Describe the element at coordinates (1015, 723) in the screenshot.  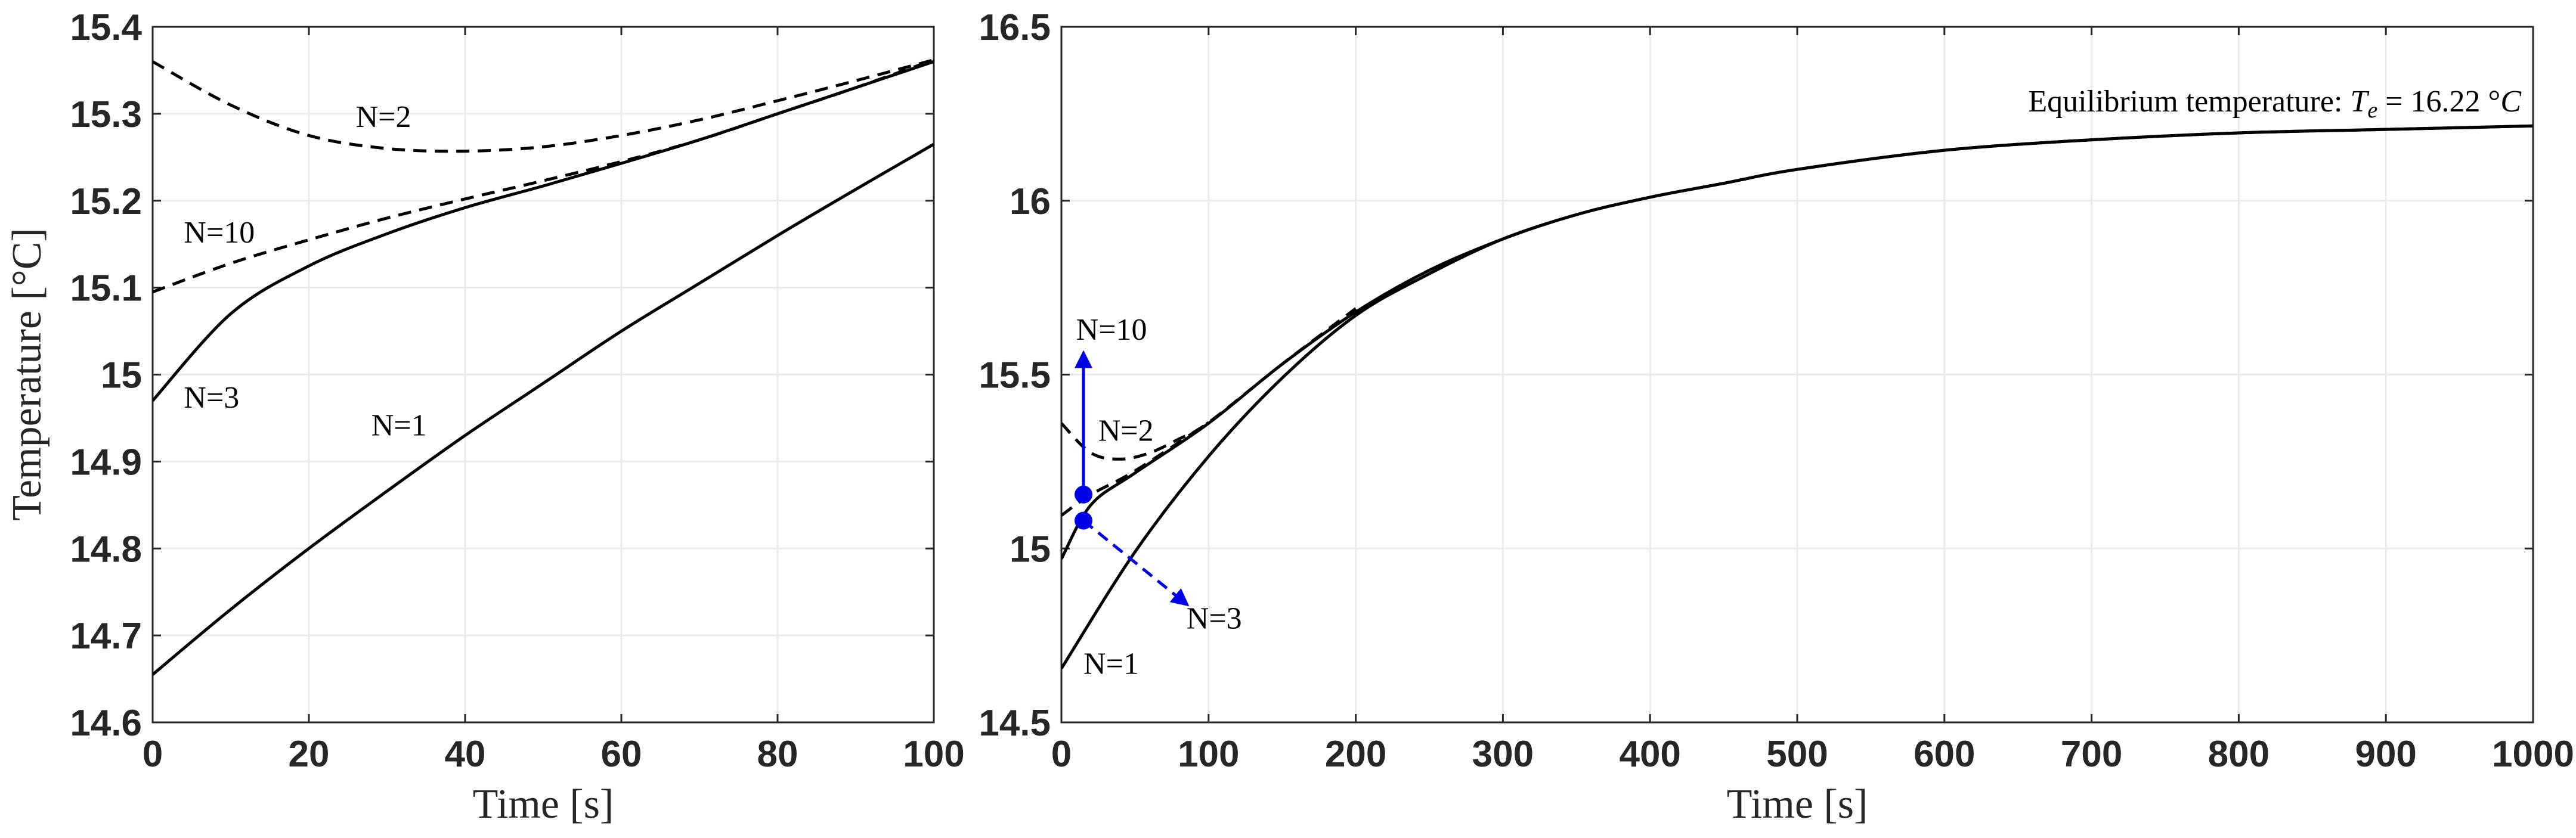
I see `y-tick-label: 14.5` at that location.